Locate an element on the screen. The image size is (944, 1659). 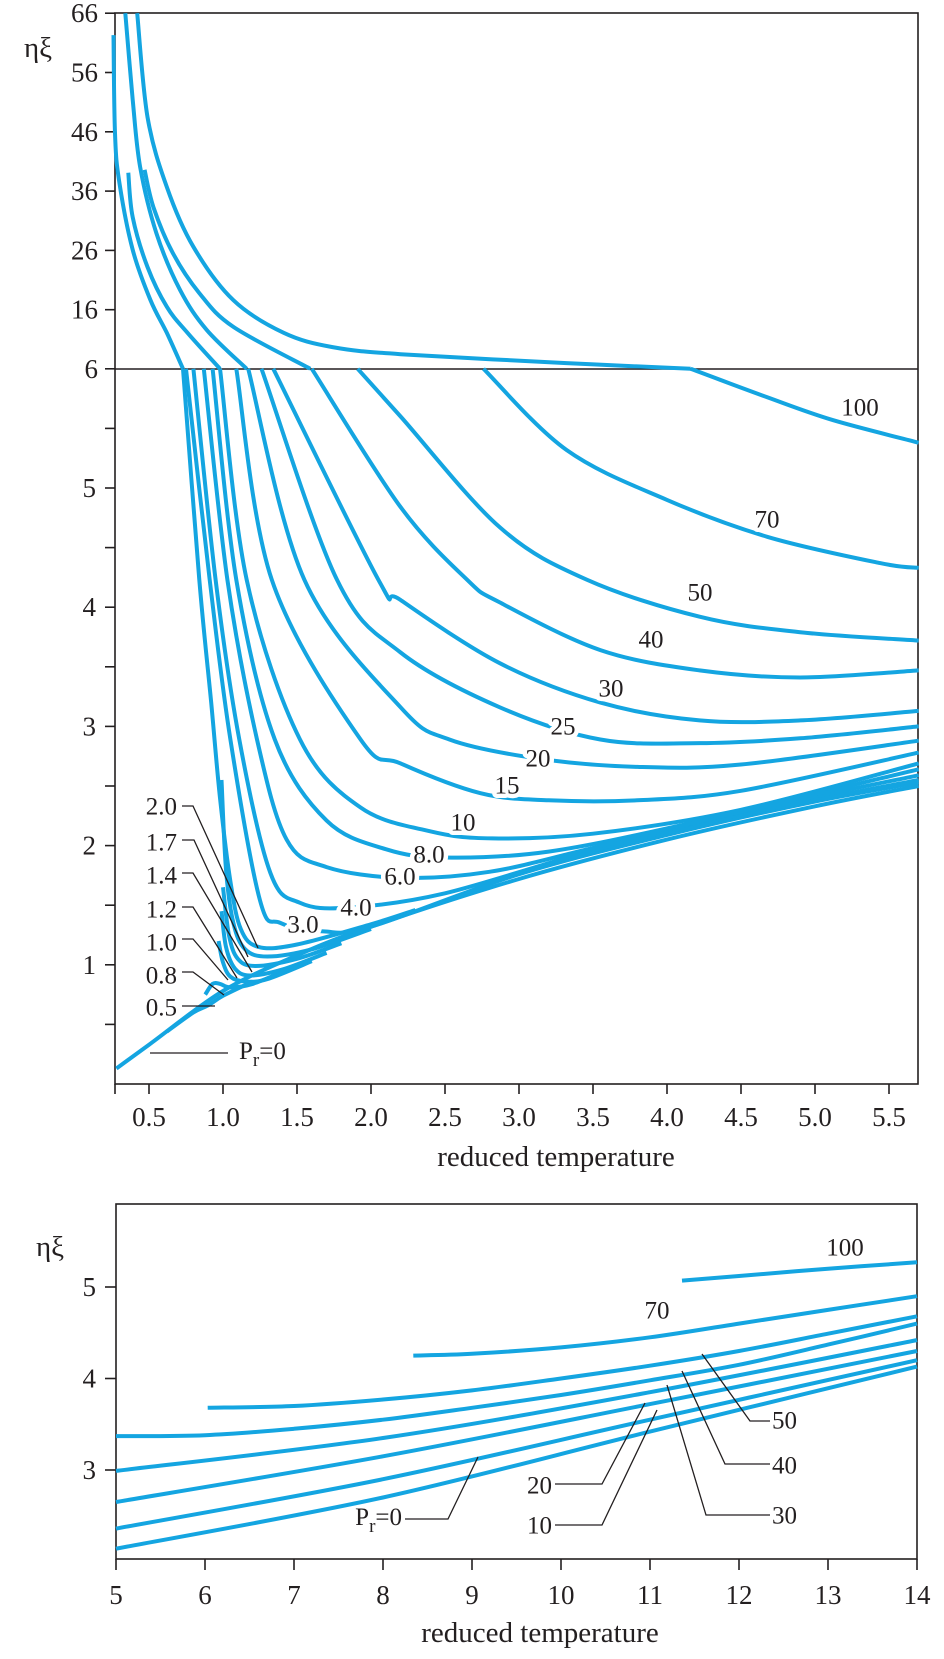
x-tick-label: 5 is located at coordinates (116, 1595).